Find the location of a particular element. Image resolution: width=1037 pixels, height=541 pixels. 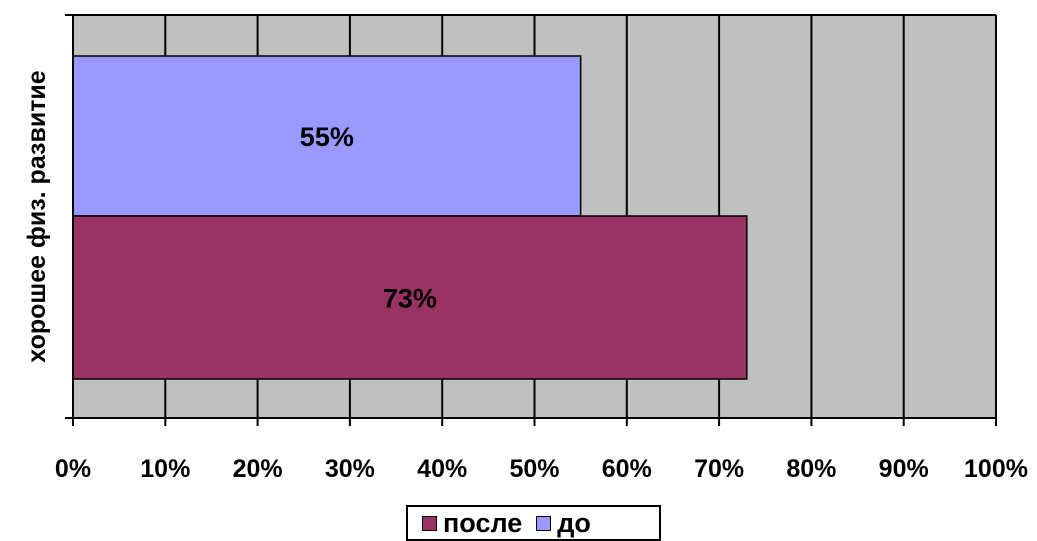

data-label-after: 73% is located at coordinates (410, 299).